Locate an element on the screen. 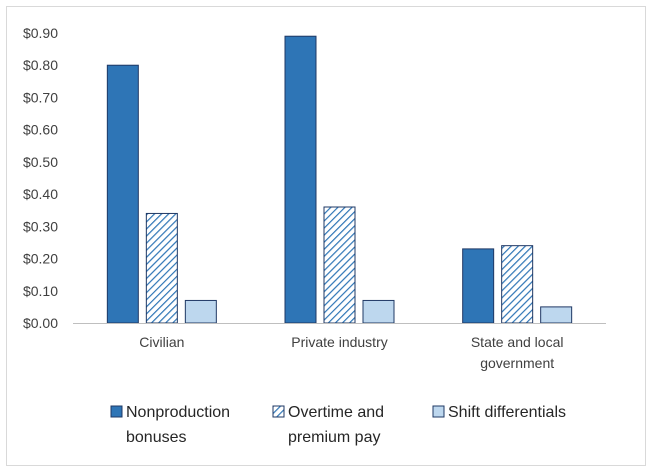 This screenshot has height=474, width=654. y-tick-label: $0.40 is located at coordinates (40, 194).